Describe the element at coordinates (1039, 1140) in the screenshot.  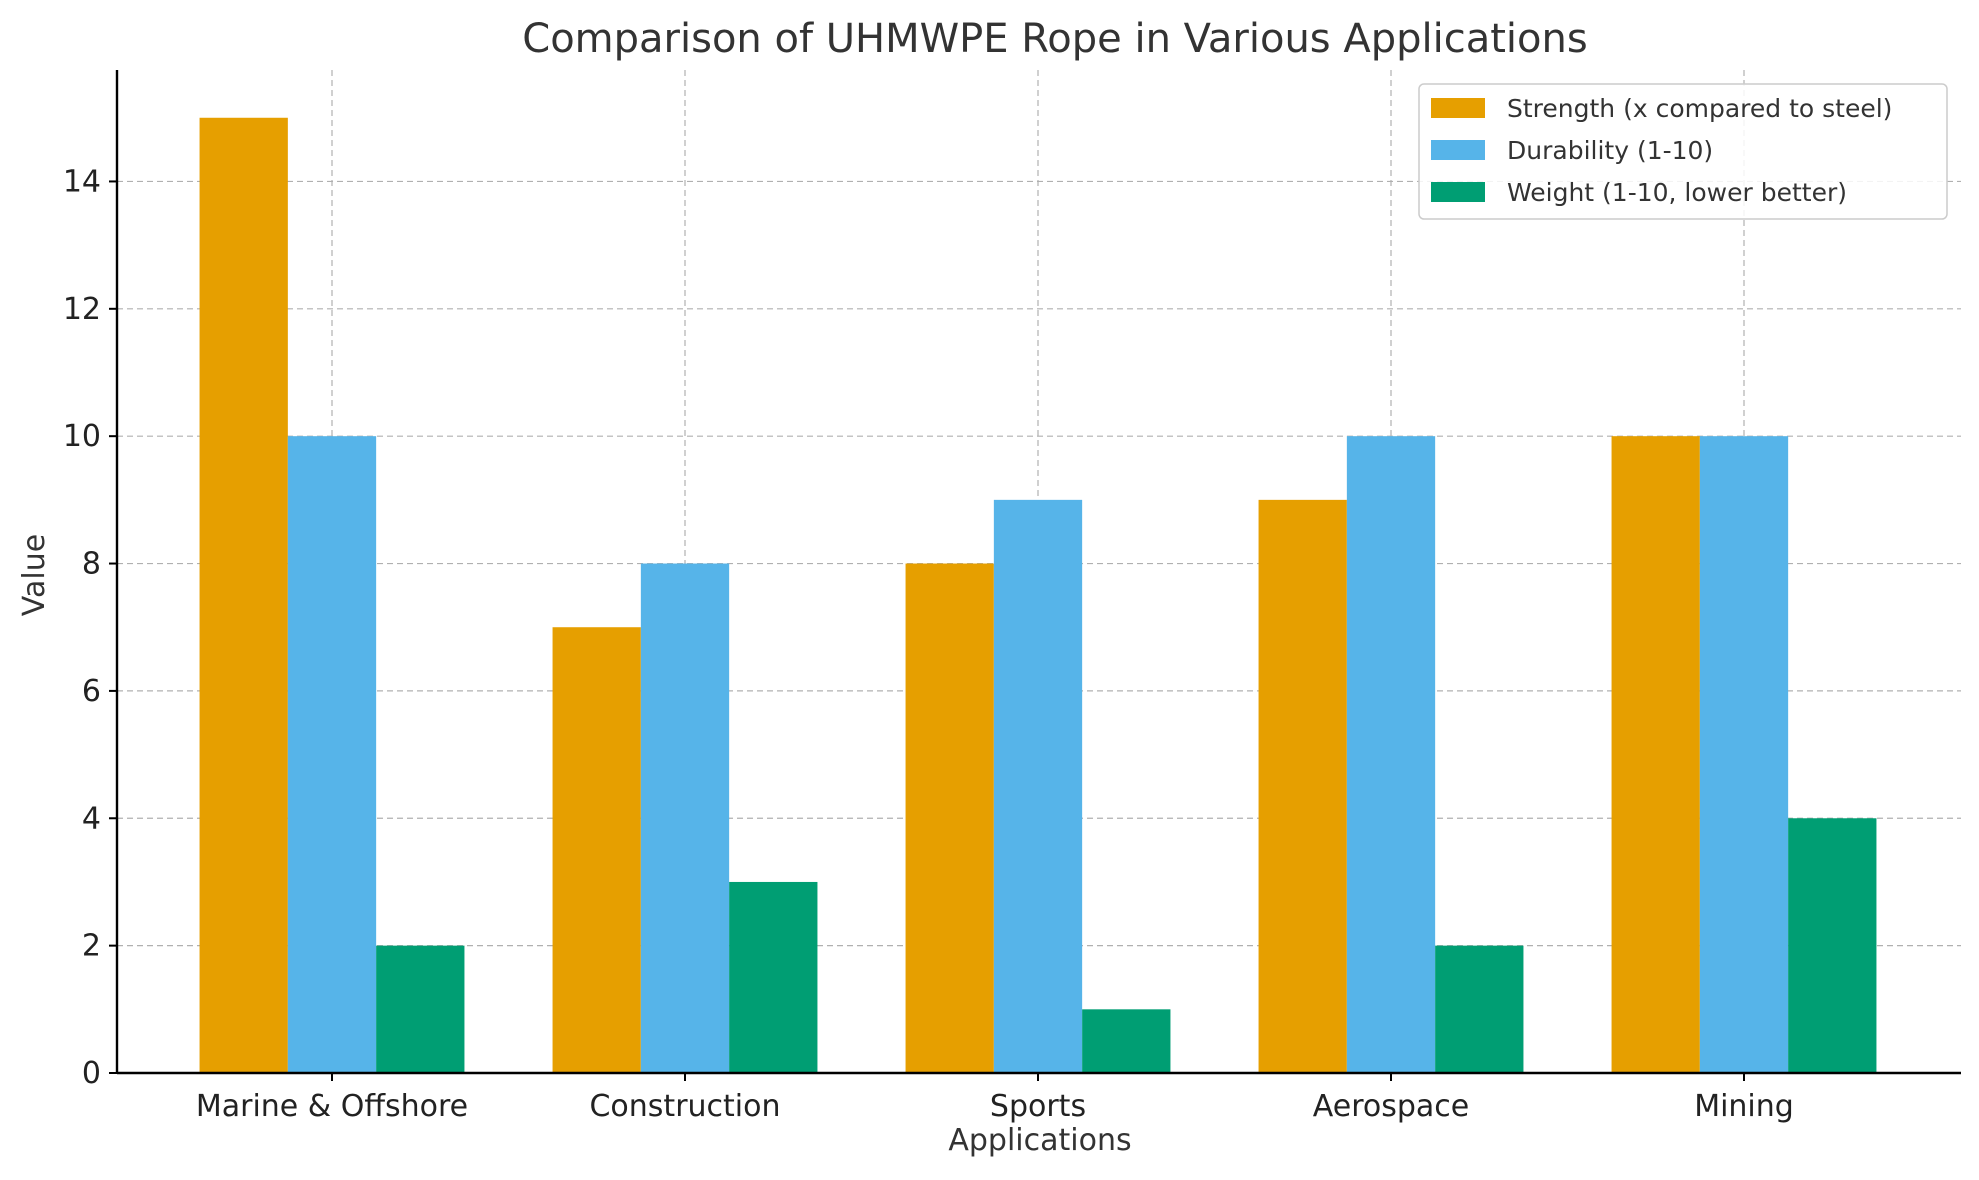
I see `x-axis-label: Applications` at that location.